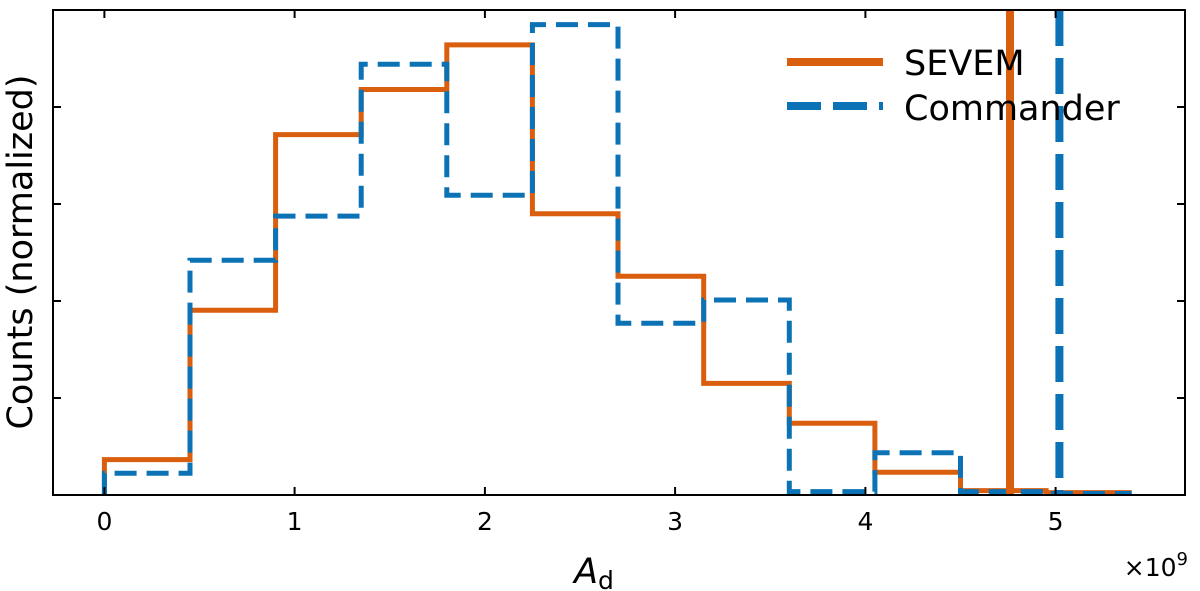  What do you see at coordinates (1150, 567) in the screenshot?
I see `x-axis-multiplier-base: ×10` at bounding box center [1150, 567].